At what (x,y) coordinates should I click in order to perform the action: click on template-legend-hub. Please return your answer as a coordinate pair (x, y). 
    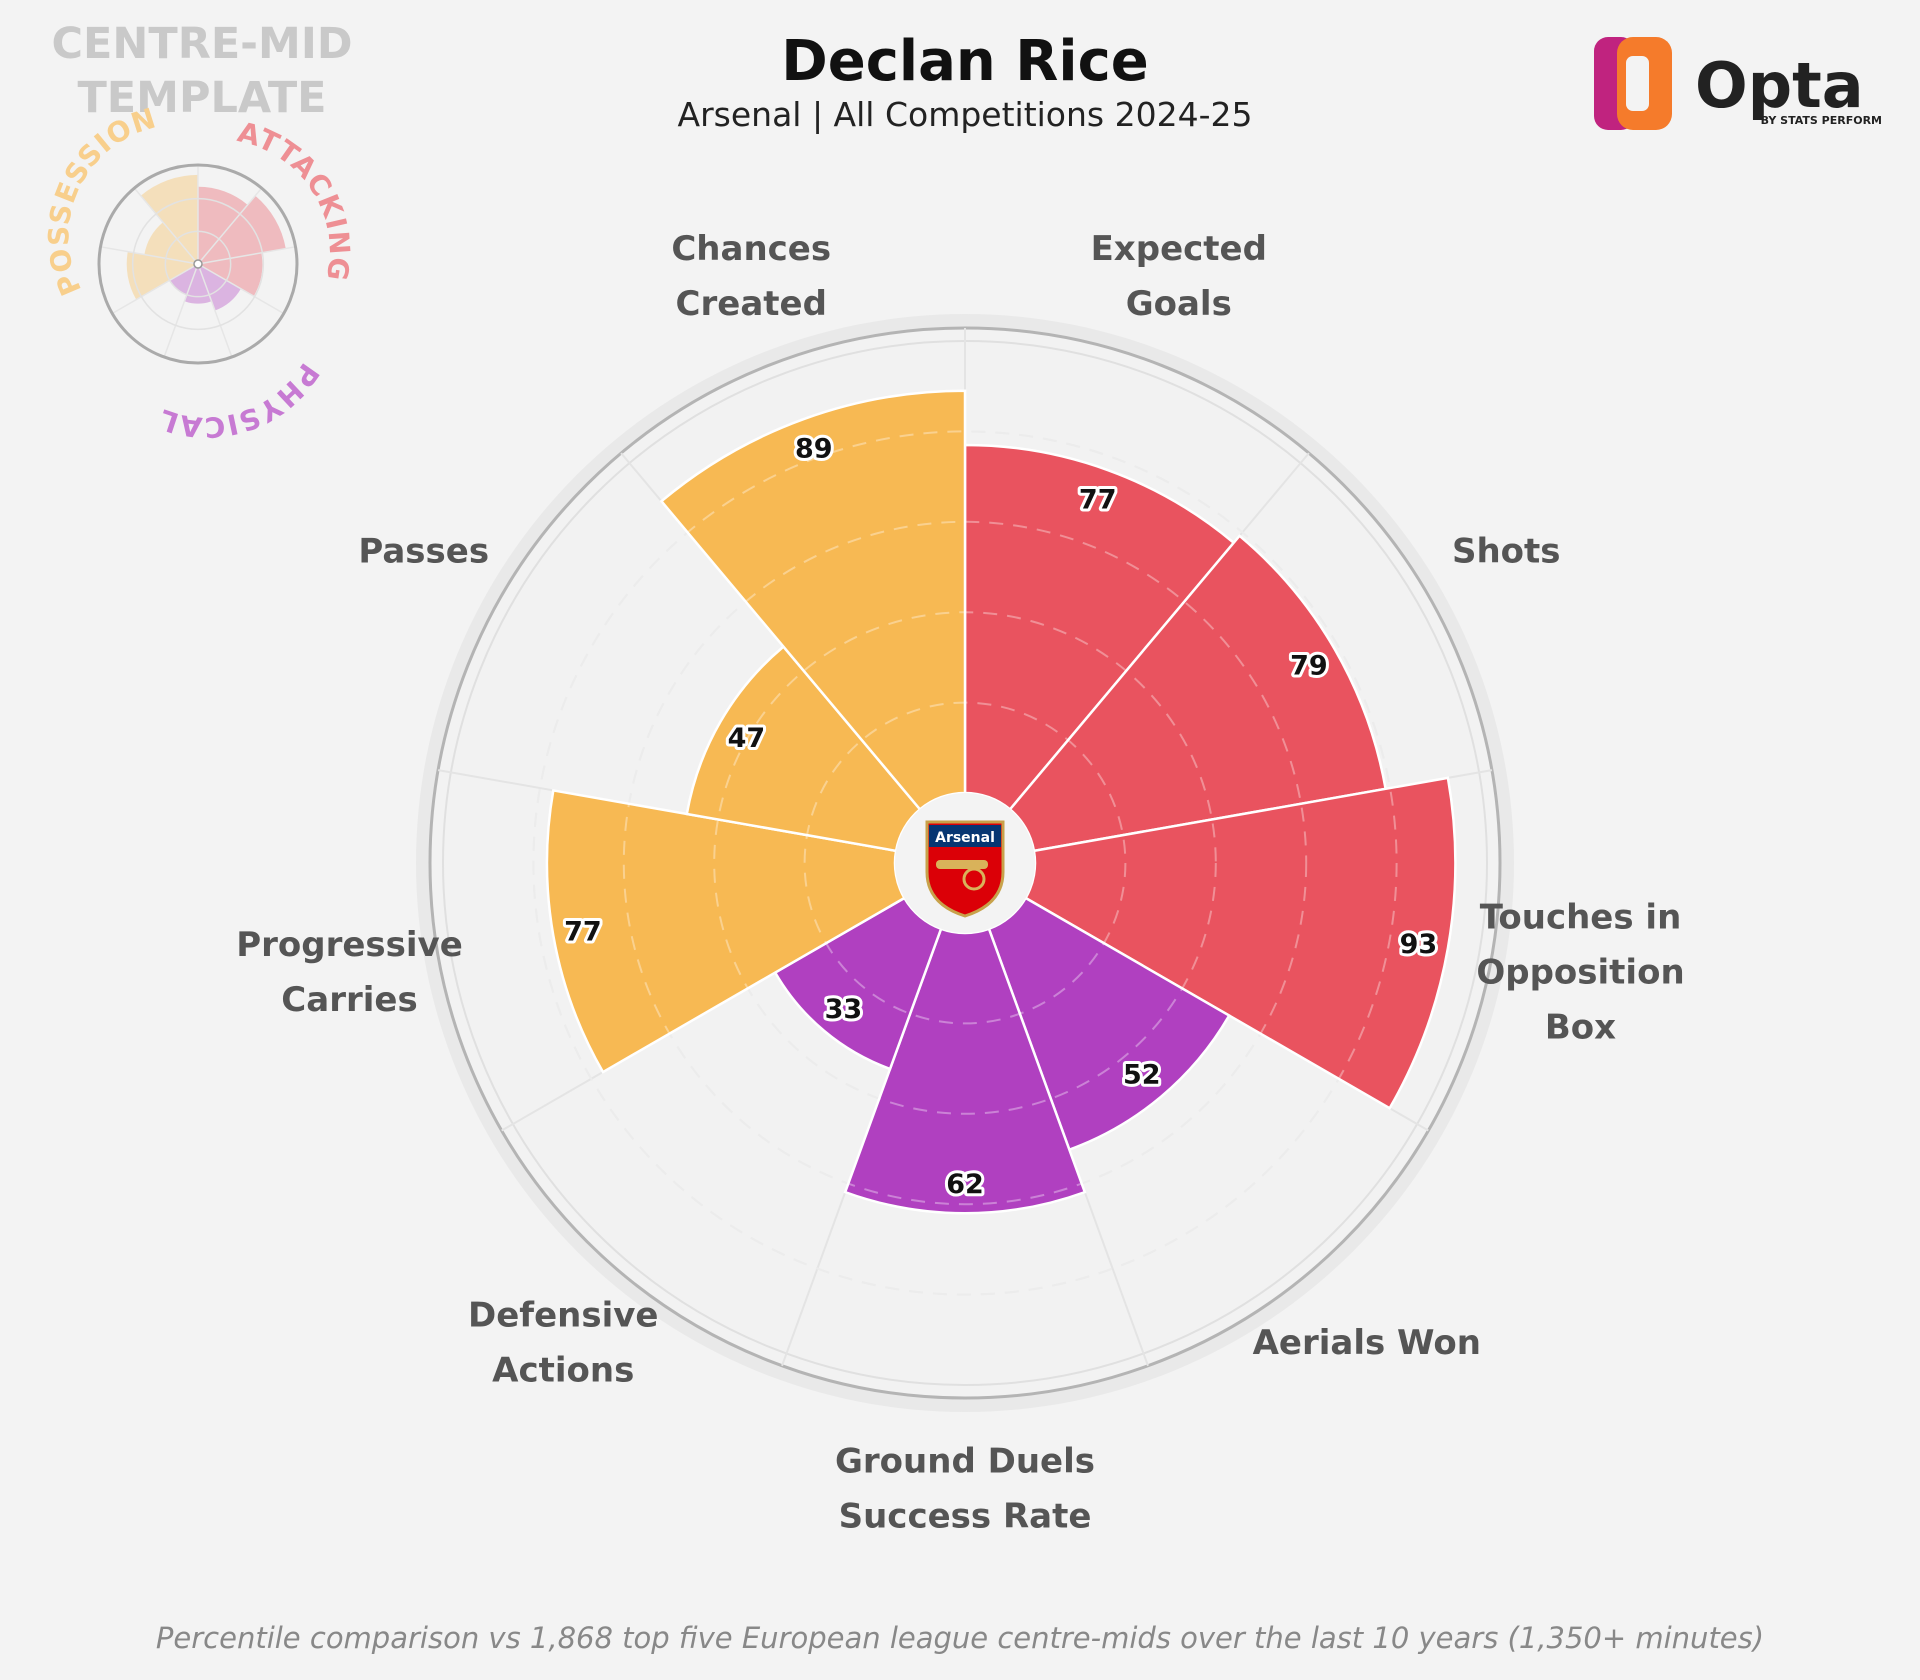
    Looking at the image, I should click on (198, 264).